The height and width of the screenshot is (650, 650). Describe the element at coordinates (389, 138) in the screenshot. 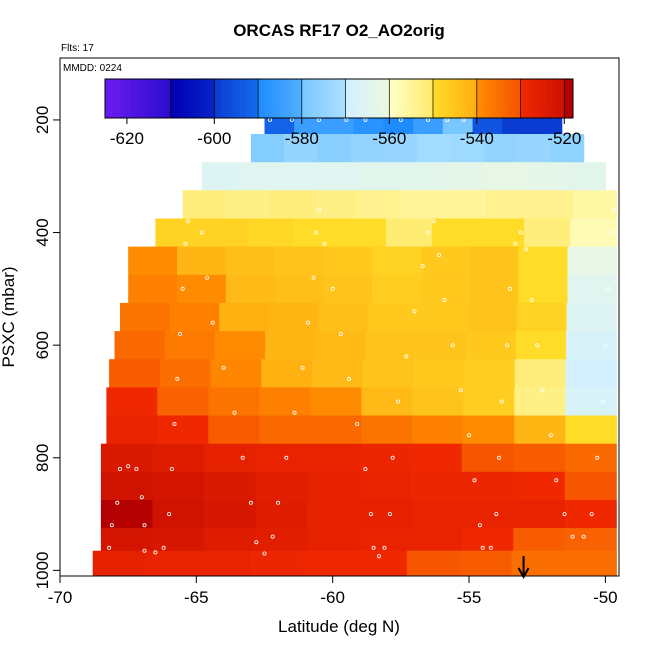

I see `colorbar-tick-label: -560` at that location.